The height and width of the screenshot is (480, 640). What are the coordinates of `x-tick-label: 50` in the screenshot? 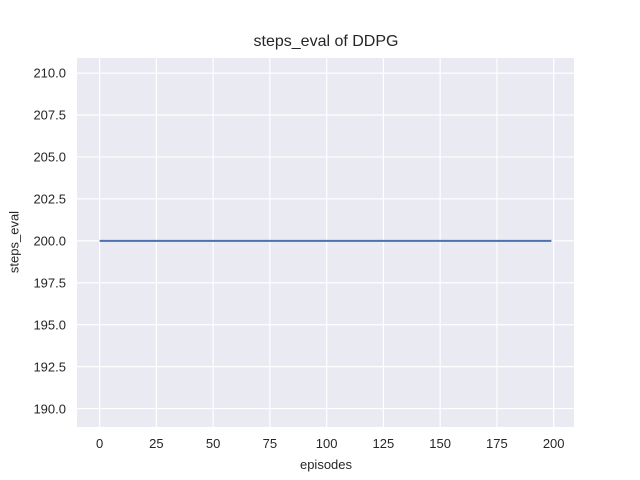 It's located at (213, 443).